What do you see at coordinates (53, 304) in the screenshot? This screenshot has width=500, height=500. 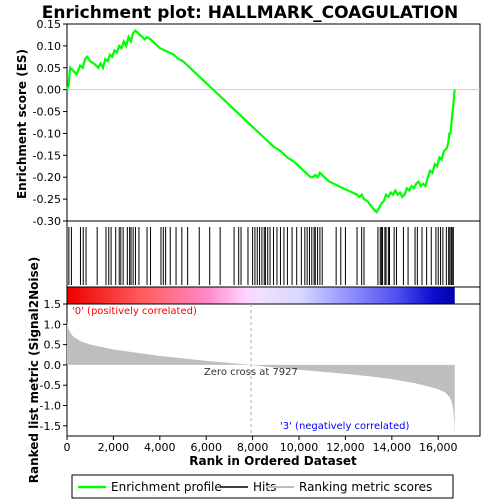 I see `metric-y-tick-label: 1.5` at bounding box center [53, 304].